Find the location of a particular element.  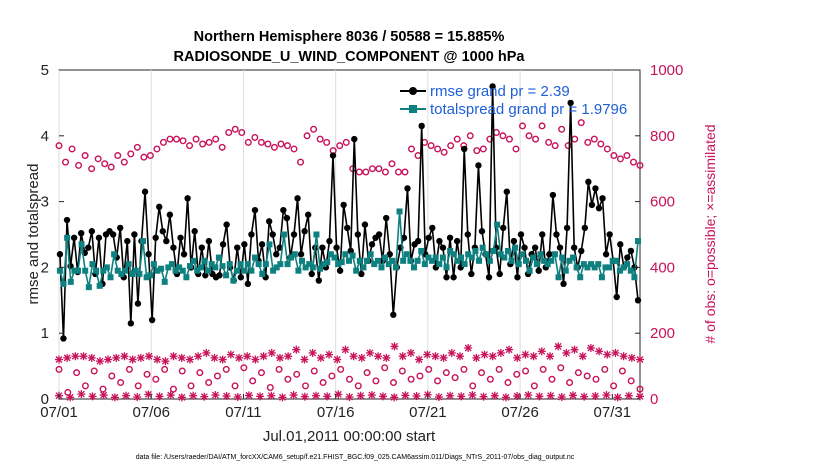

x-tick-label: 07/01 is located at coordinates (59, 412).